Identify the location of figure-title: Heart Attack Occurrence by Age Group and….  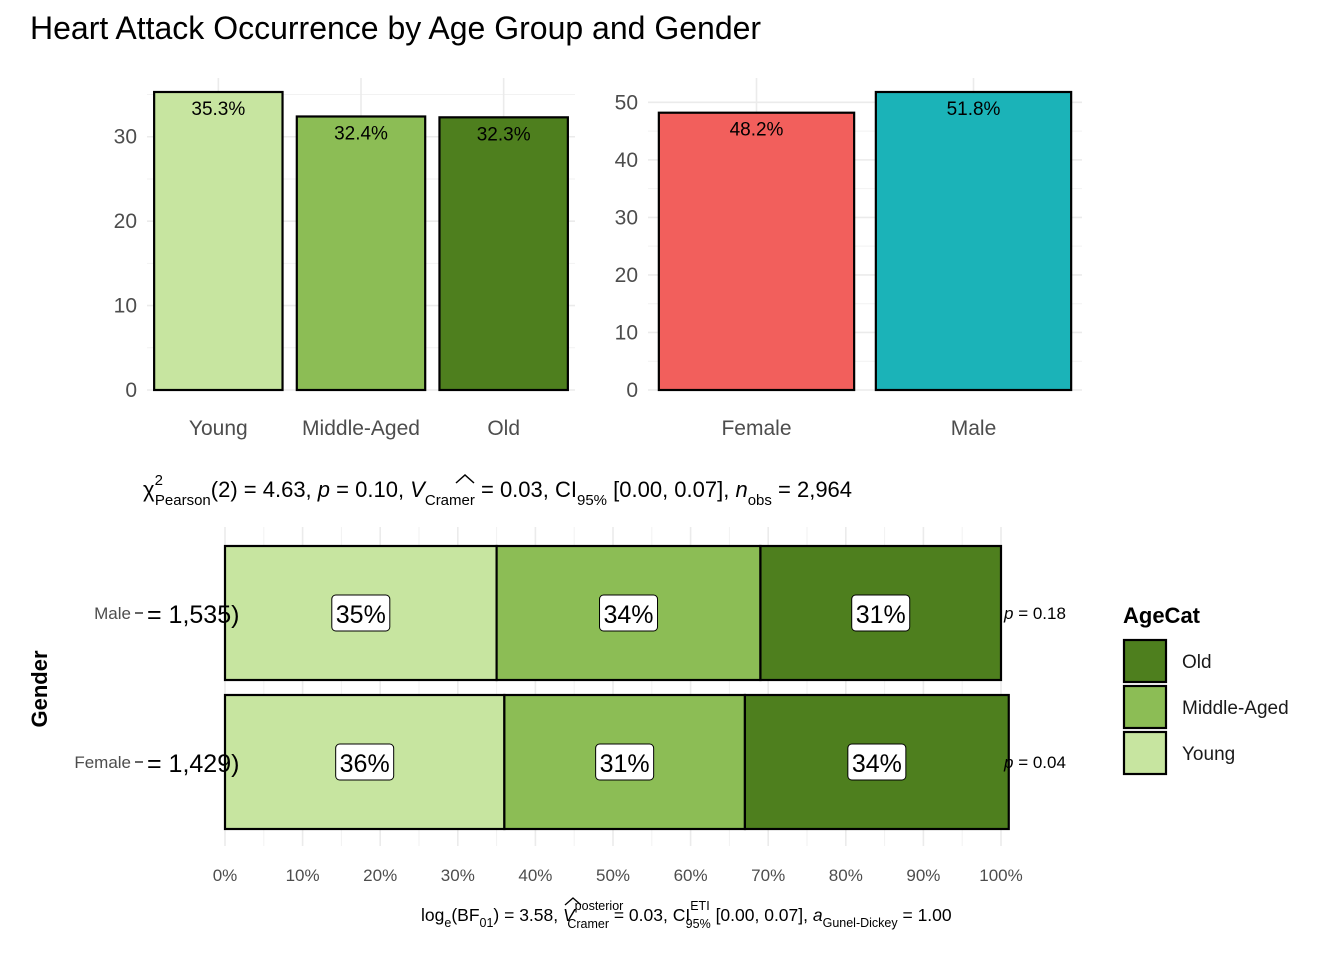
(395, 28).